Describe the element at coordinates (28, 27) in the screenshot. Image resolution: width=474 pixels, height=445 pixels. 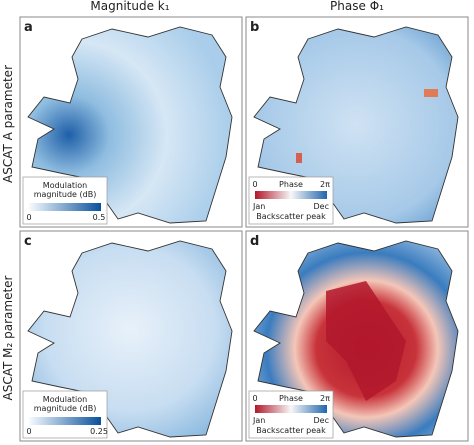
I see `panel-letter: a` at that location.